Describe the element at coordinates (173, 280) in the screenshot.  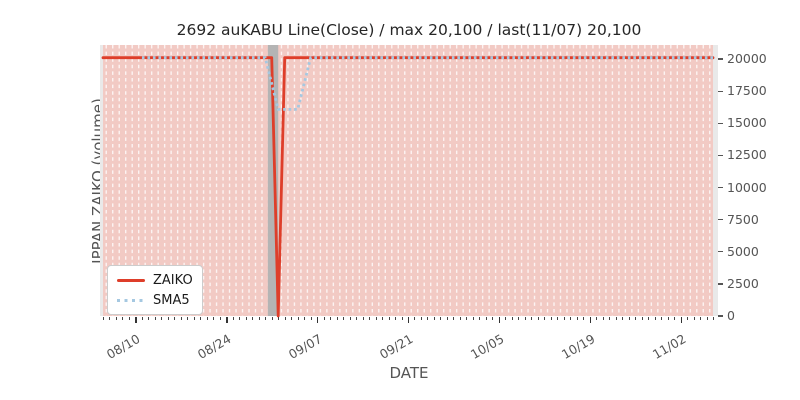
I see `legend-label-zaiko: ZAIKO` at that location.